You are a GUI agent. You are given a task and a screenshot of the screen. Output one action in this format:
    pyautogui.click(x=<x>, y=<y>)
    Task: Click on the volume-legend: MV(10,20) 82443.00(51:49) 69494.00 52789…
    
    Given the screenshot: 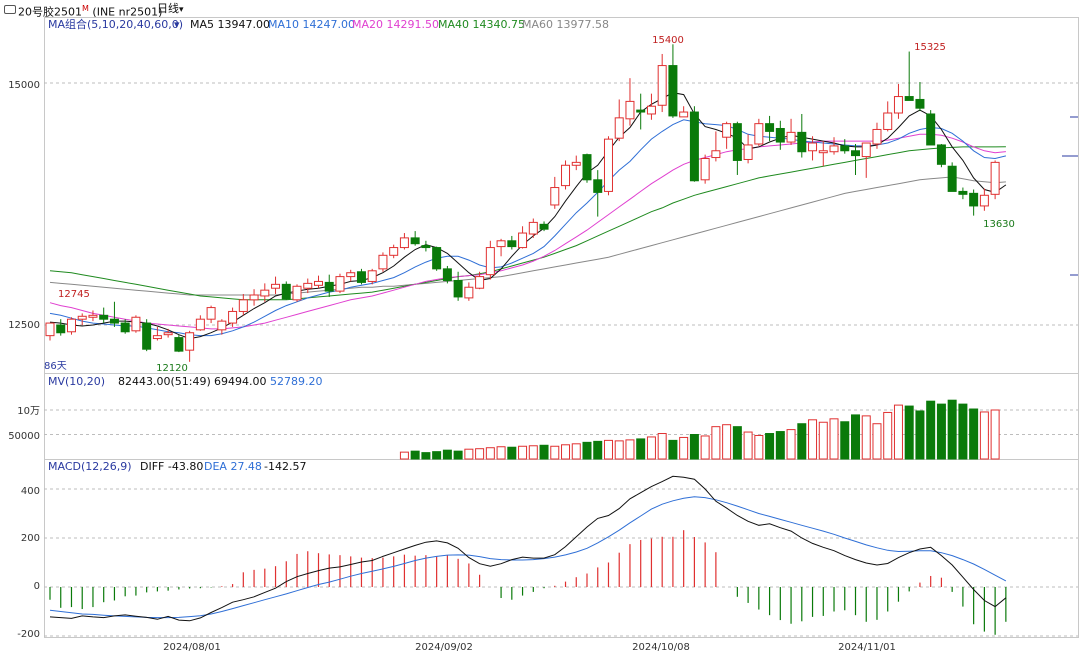 What is the action you would take?
    pyautogui.click(x=185, y=381)
    